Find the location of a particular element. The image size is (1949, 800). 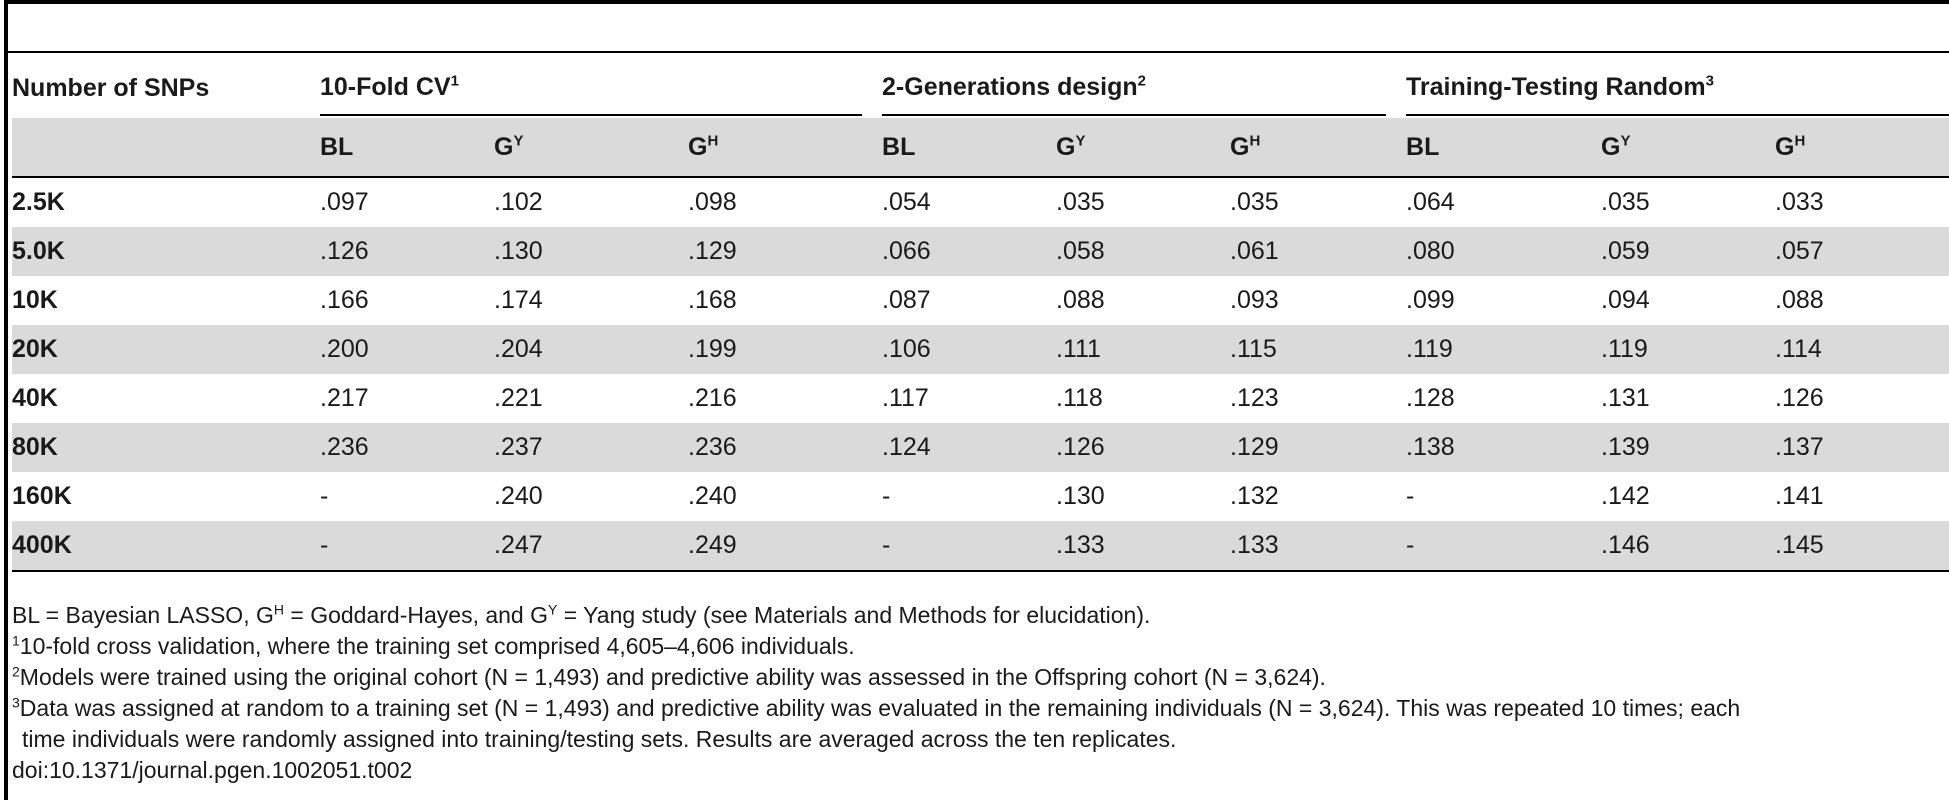

snp-count-cell: 80K is located at coordinates (166, 447).